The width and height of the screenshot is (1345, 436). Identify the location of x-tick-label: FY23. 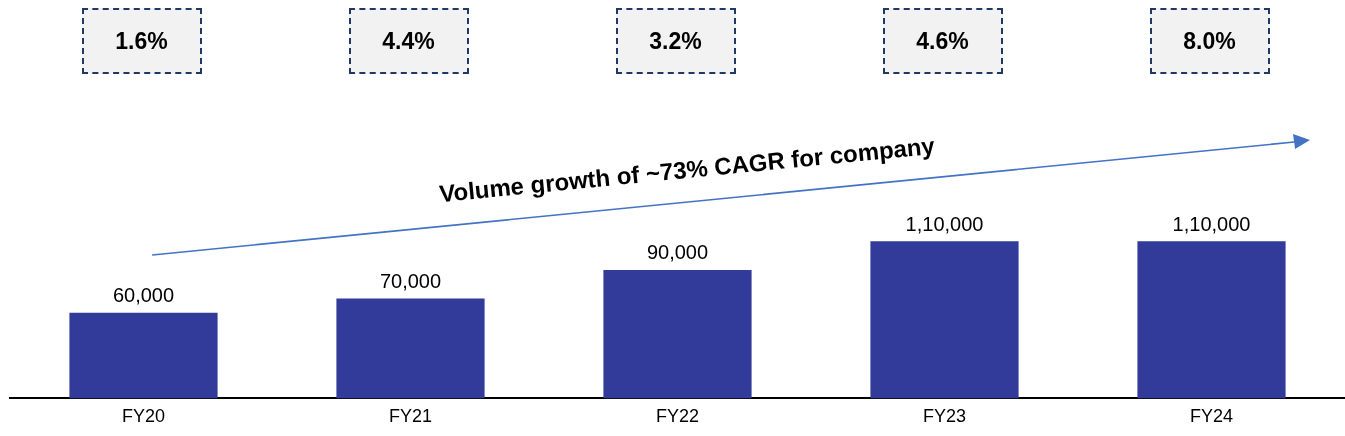
(944, 416).